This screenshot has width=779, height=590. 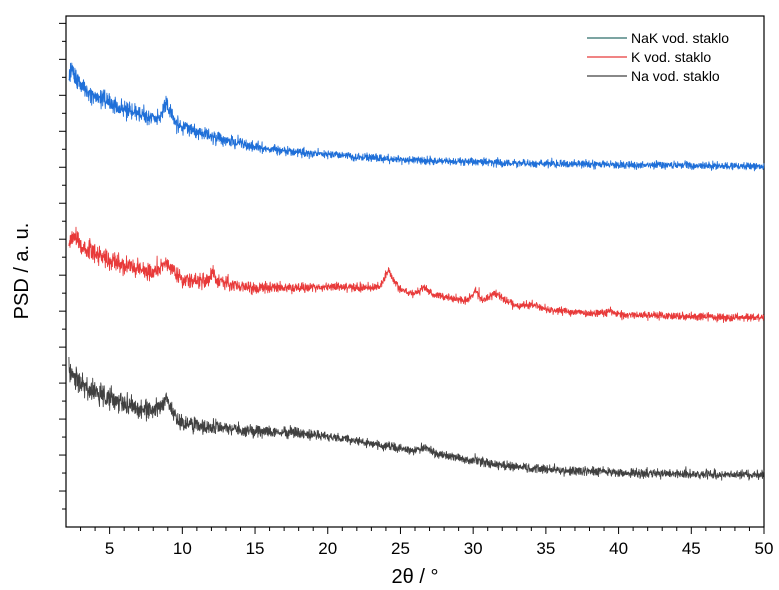 What do you see at coordinates (22, 271) in the screenshot?
I see `y-axis-label: PSD / a. u.` at bounding box center [22, 271].